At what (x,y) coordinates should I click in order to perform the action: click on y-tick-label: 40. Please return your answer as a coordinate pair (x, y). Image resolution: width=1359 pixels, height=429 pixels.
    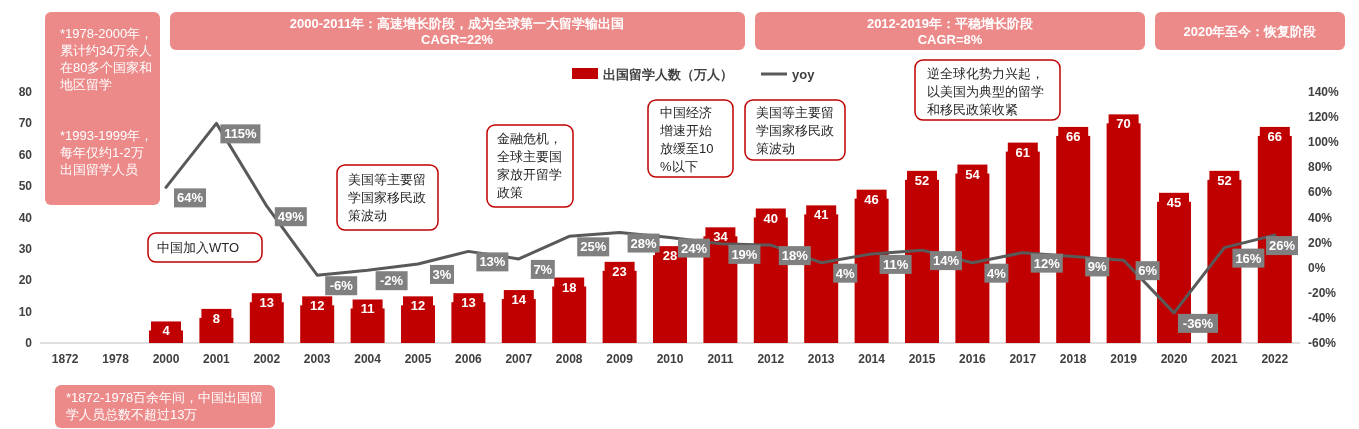
    Looking at the image, I should click on (25, 217).